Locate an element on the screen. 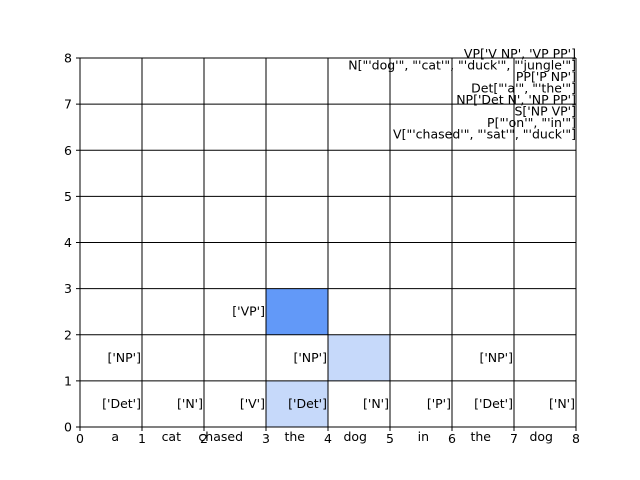  grammar-rule: S['NP VP'] is located at coordinates (545, 111).